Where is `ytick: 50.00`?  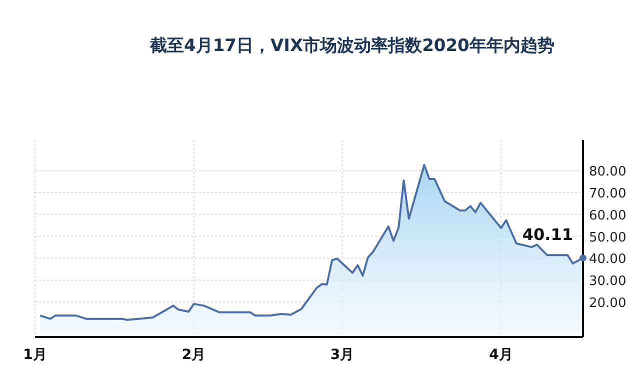 ytick: 50.00 is located at coordinates (607, 238).